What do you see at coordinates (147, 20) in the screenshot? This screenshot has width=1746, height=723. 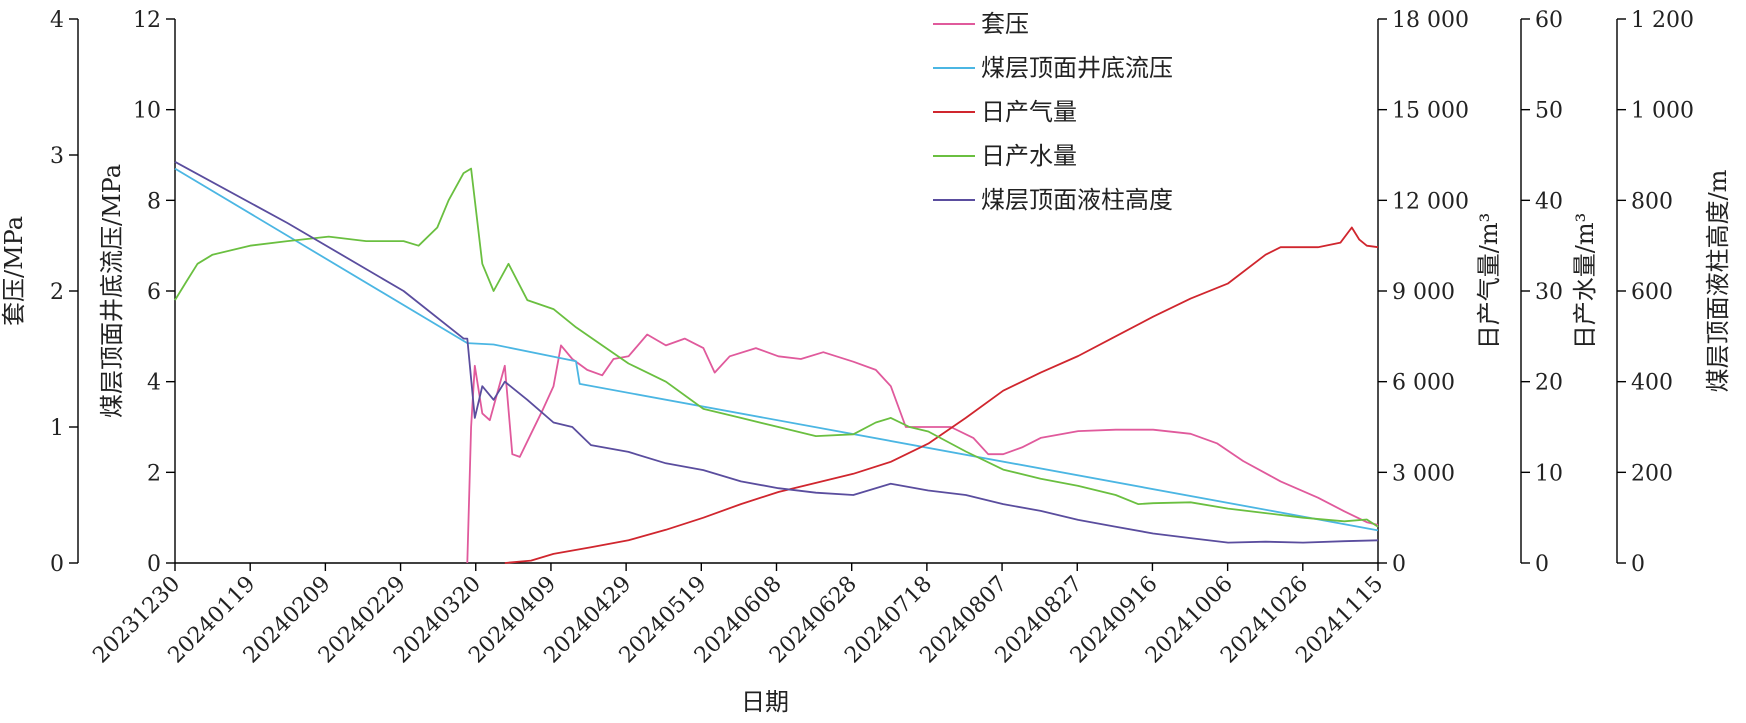 I see `y-tick-label-bhp: 12` at bounding box center [147, 20].